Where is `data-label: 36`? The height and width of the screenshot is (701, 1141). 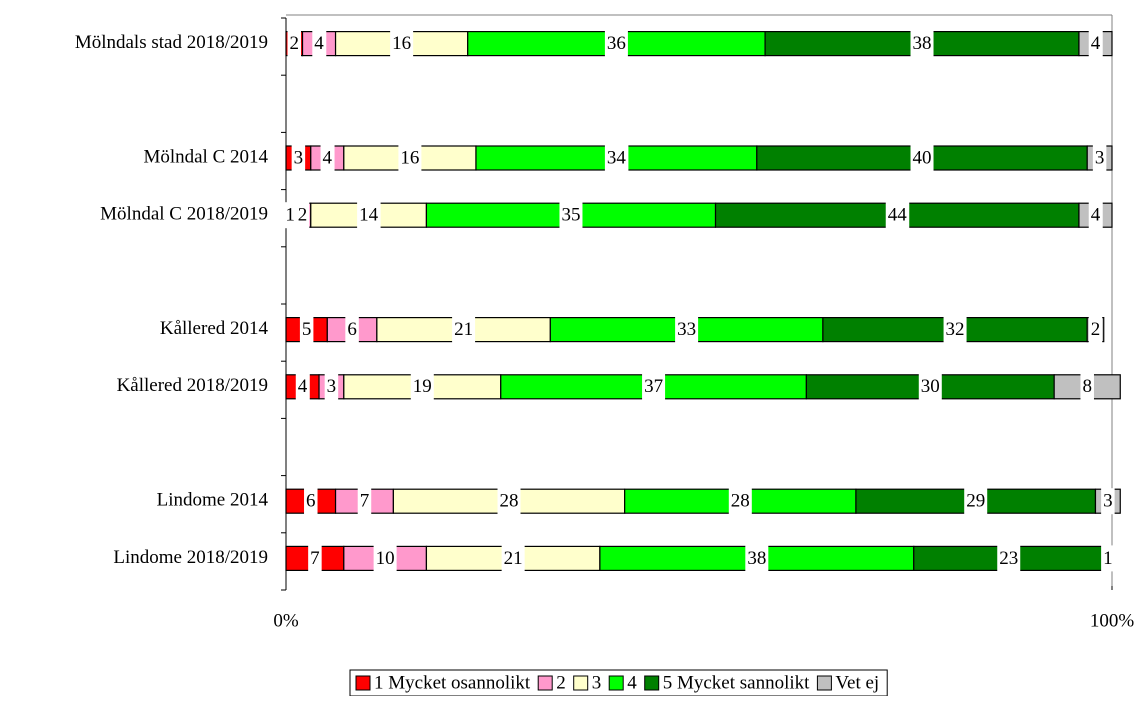 data-label: 36 is located at coordinates (616, 43).